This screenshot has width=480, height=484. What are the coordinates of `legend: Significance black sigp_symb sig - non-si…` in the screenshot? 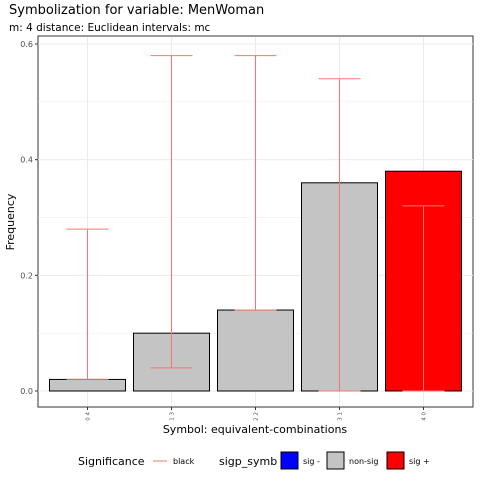 It's located at (254, 460).